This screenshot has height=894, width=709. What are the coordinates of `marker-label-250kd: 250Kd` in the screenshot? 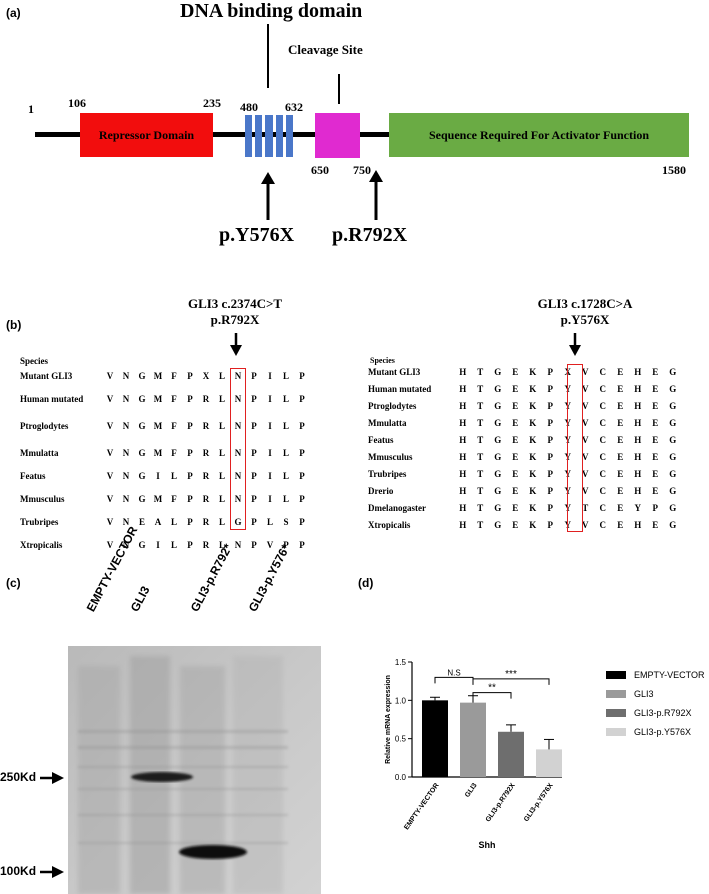 It's located at (18, 777).